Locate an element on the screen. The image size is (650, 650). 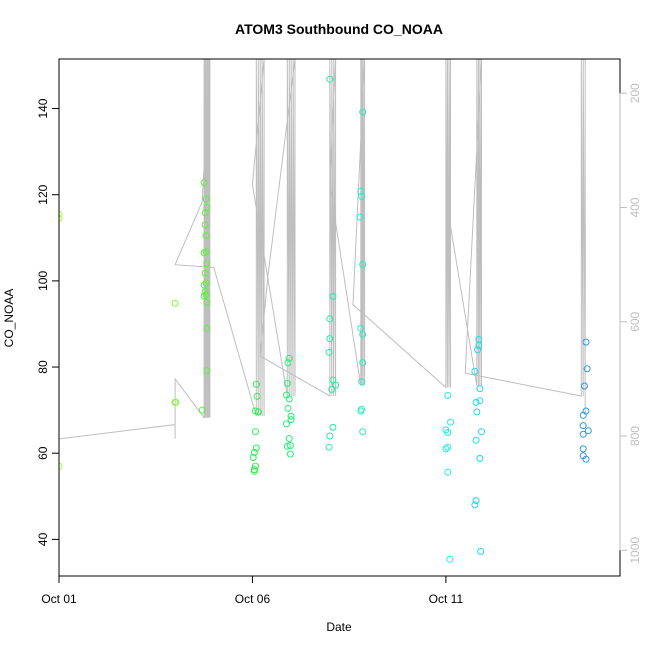
y2-tick-label: 800 is located at coordinates (635, 436).